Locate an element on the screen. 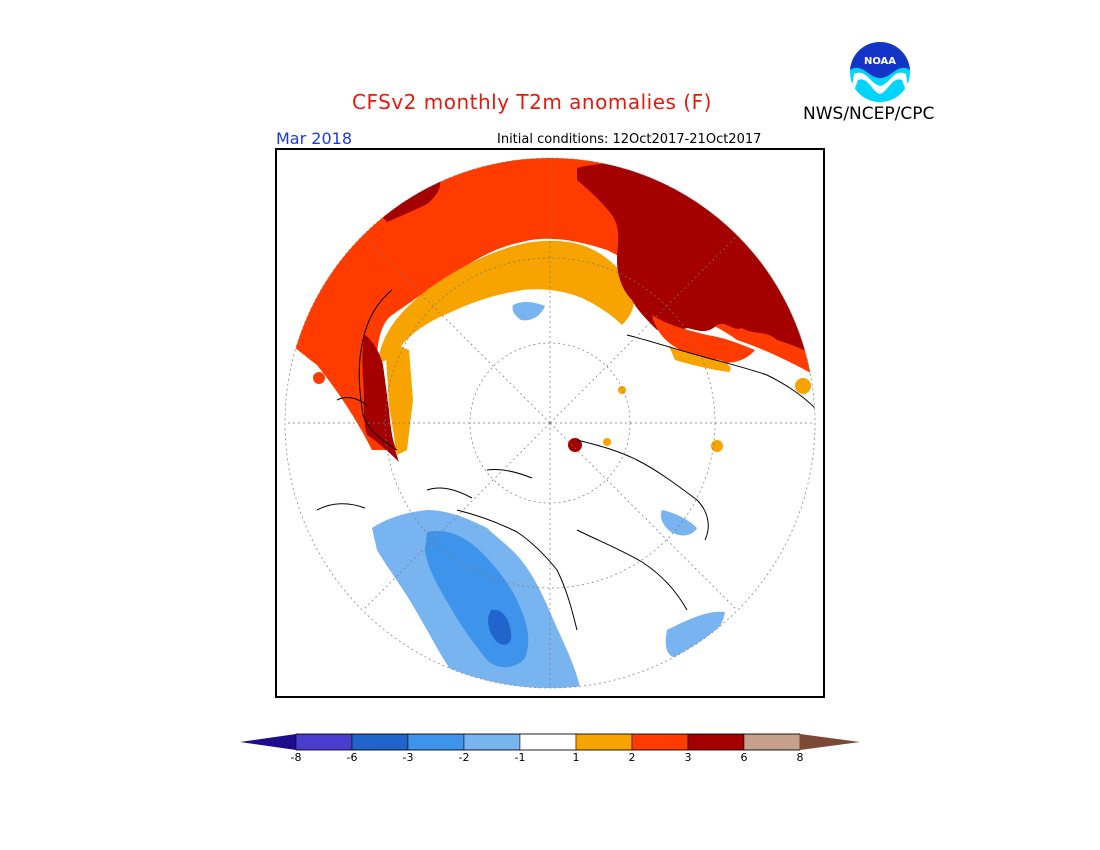  colorbar-label: 1 is located at coordinates (576, 757).